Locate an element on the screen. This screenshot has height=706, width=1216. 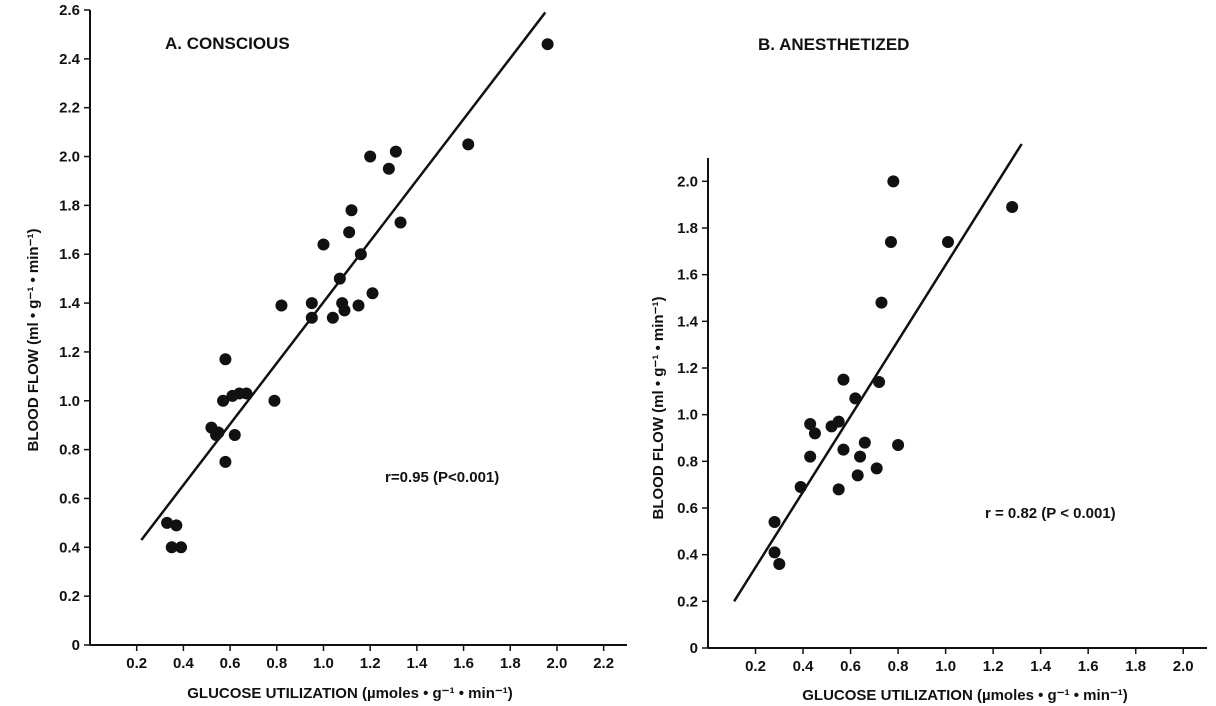
panel-title: B. ANESTHETIZED is located at coordinates (833, 44).